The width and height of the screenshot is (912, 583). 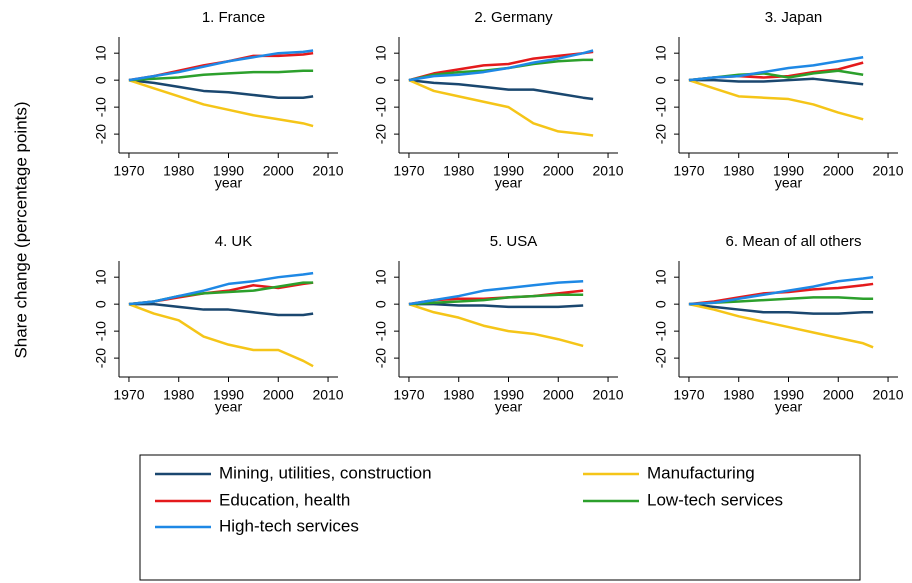 What do you see at coordinates (514, 241) in the screenshot?
I see `panel-title: 5. USA` at bounding box center [514, 241].